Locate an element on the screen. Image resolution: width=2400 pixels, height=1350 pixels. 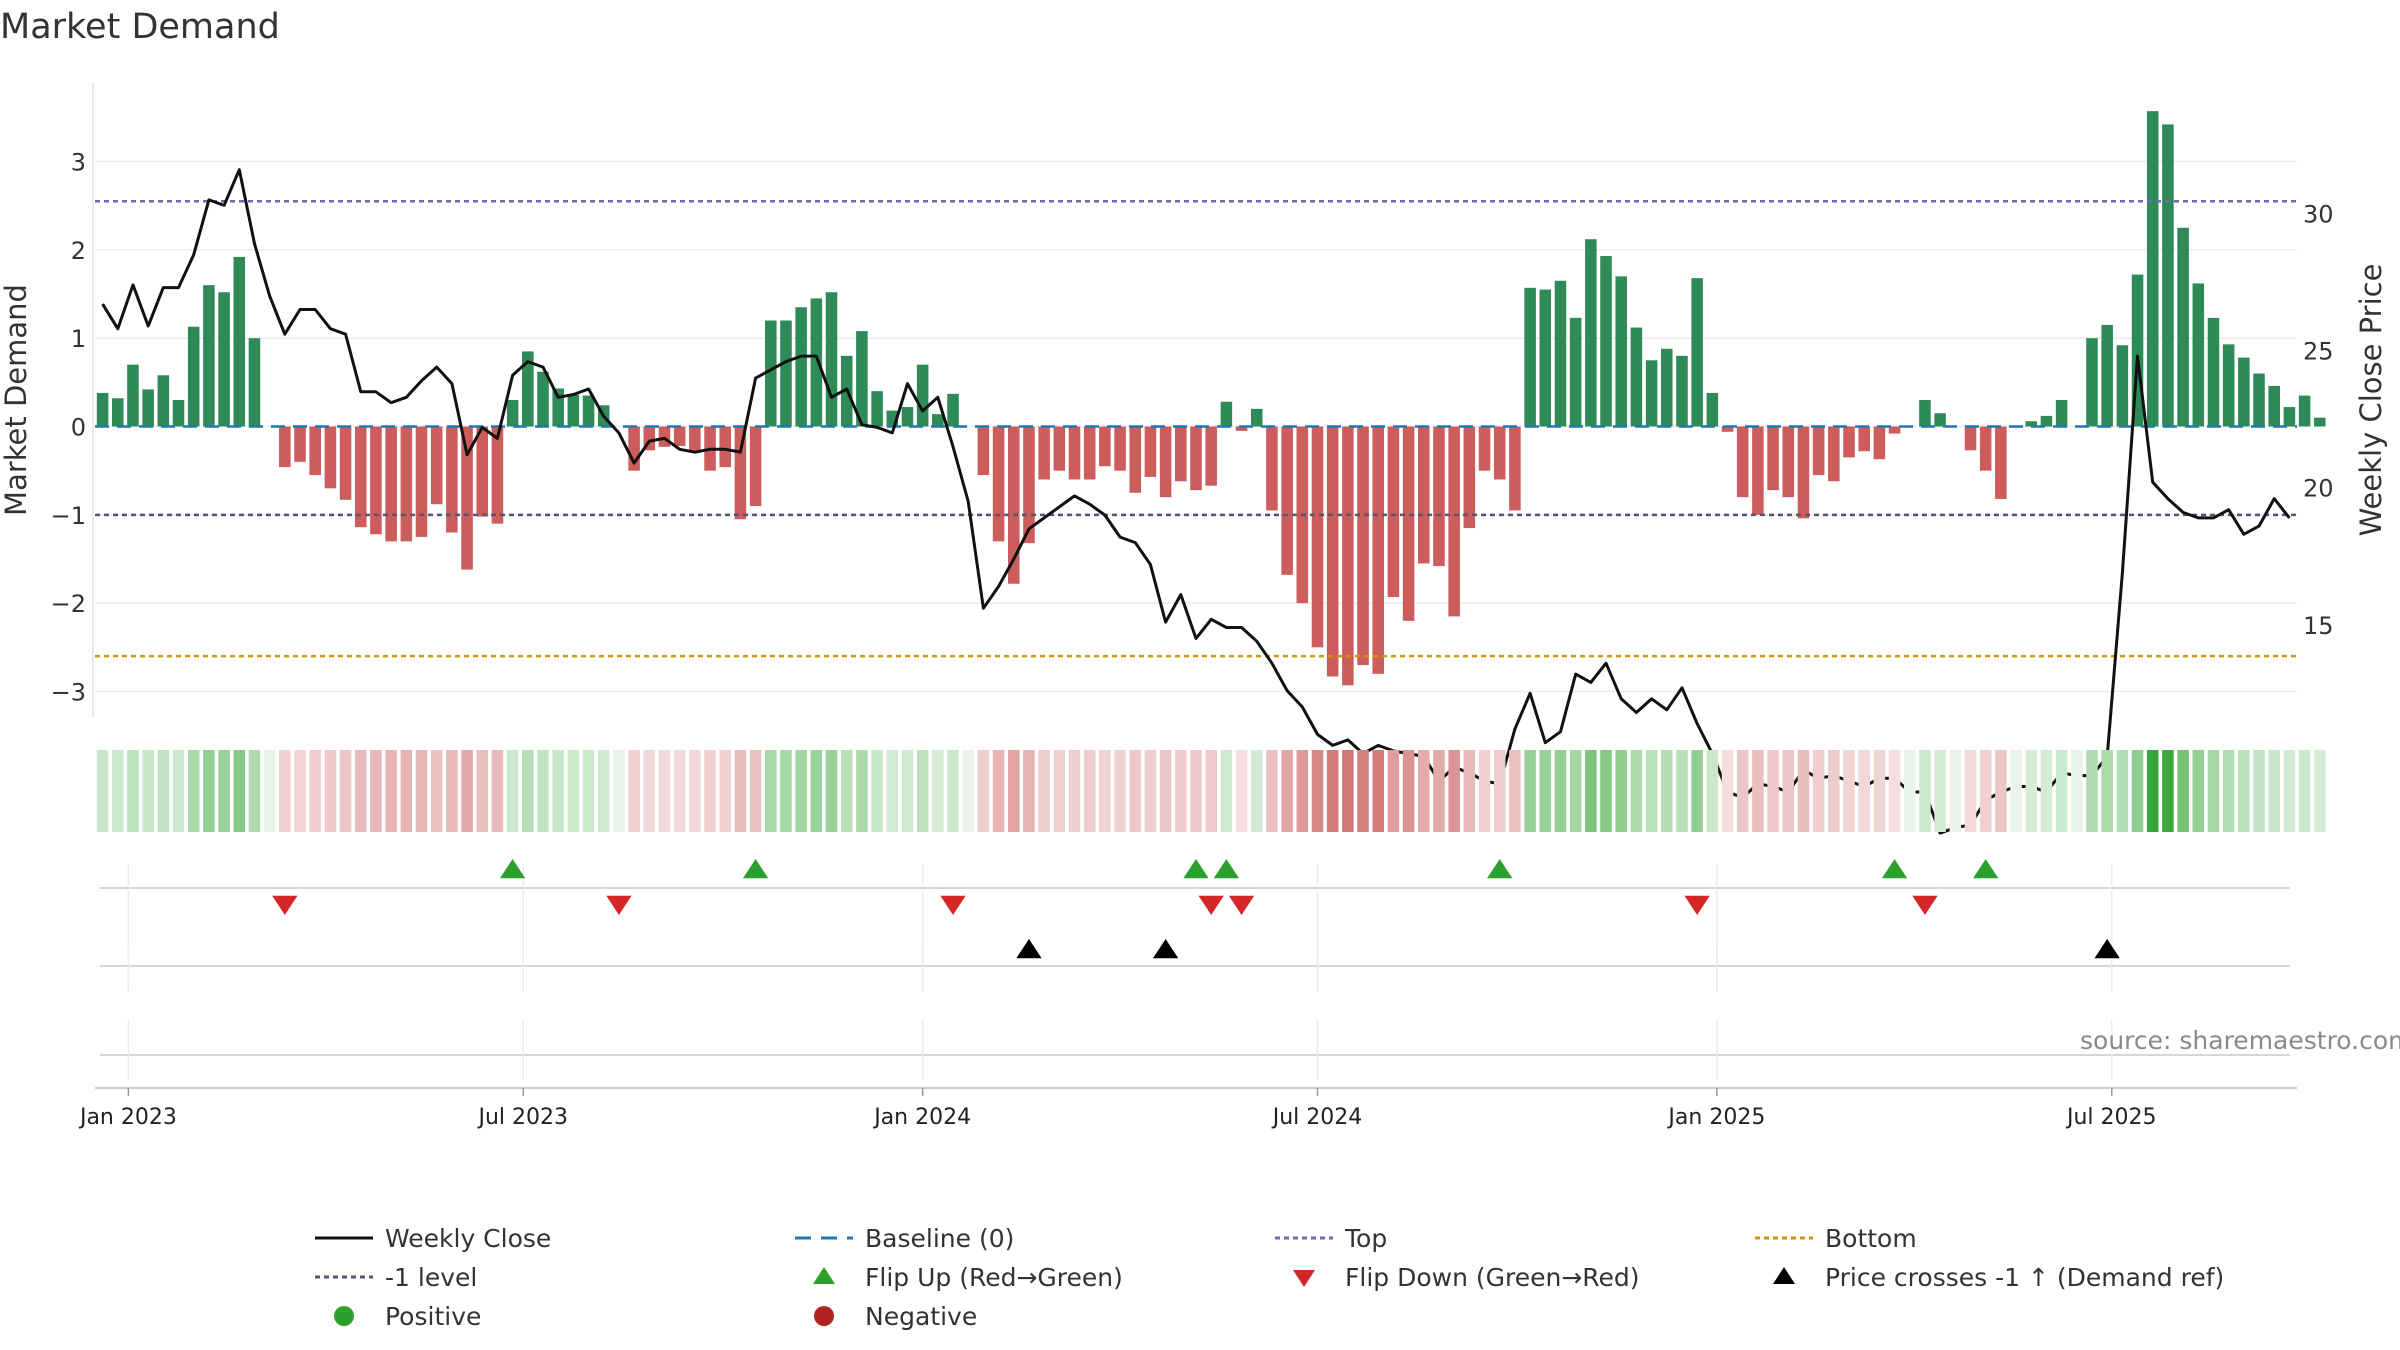
legend-swatch-triangle-up is located at coordinates (824, 1275).